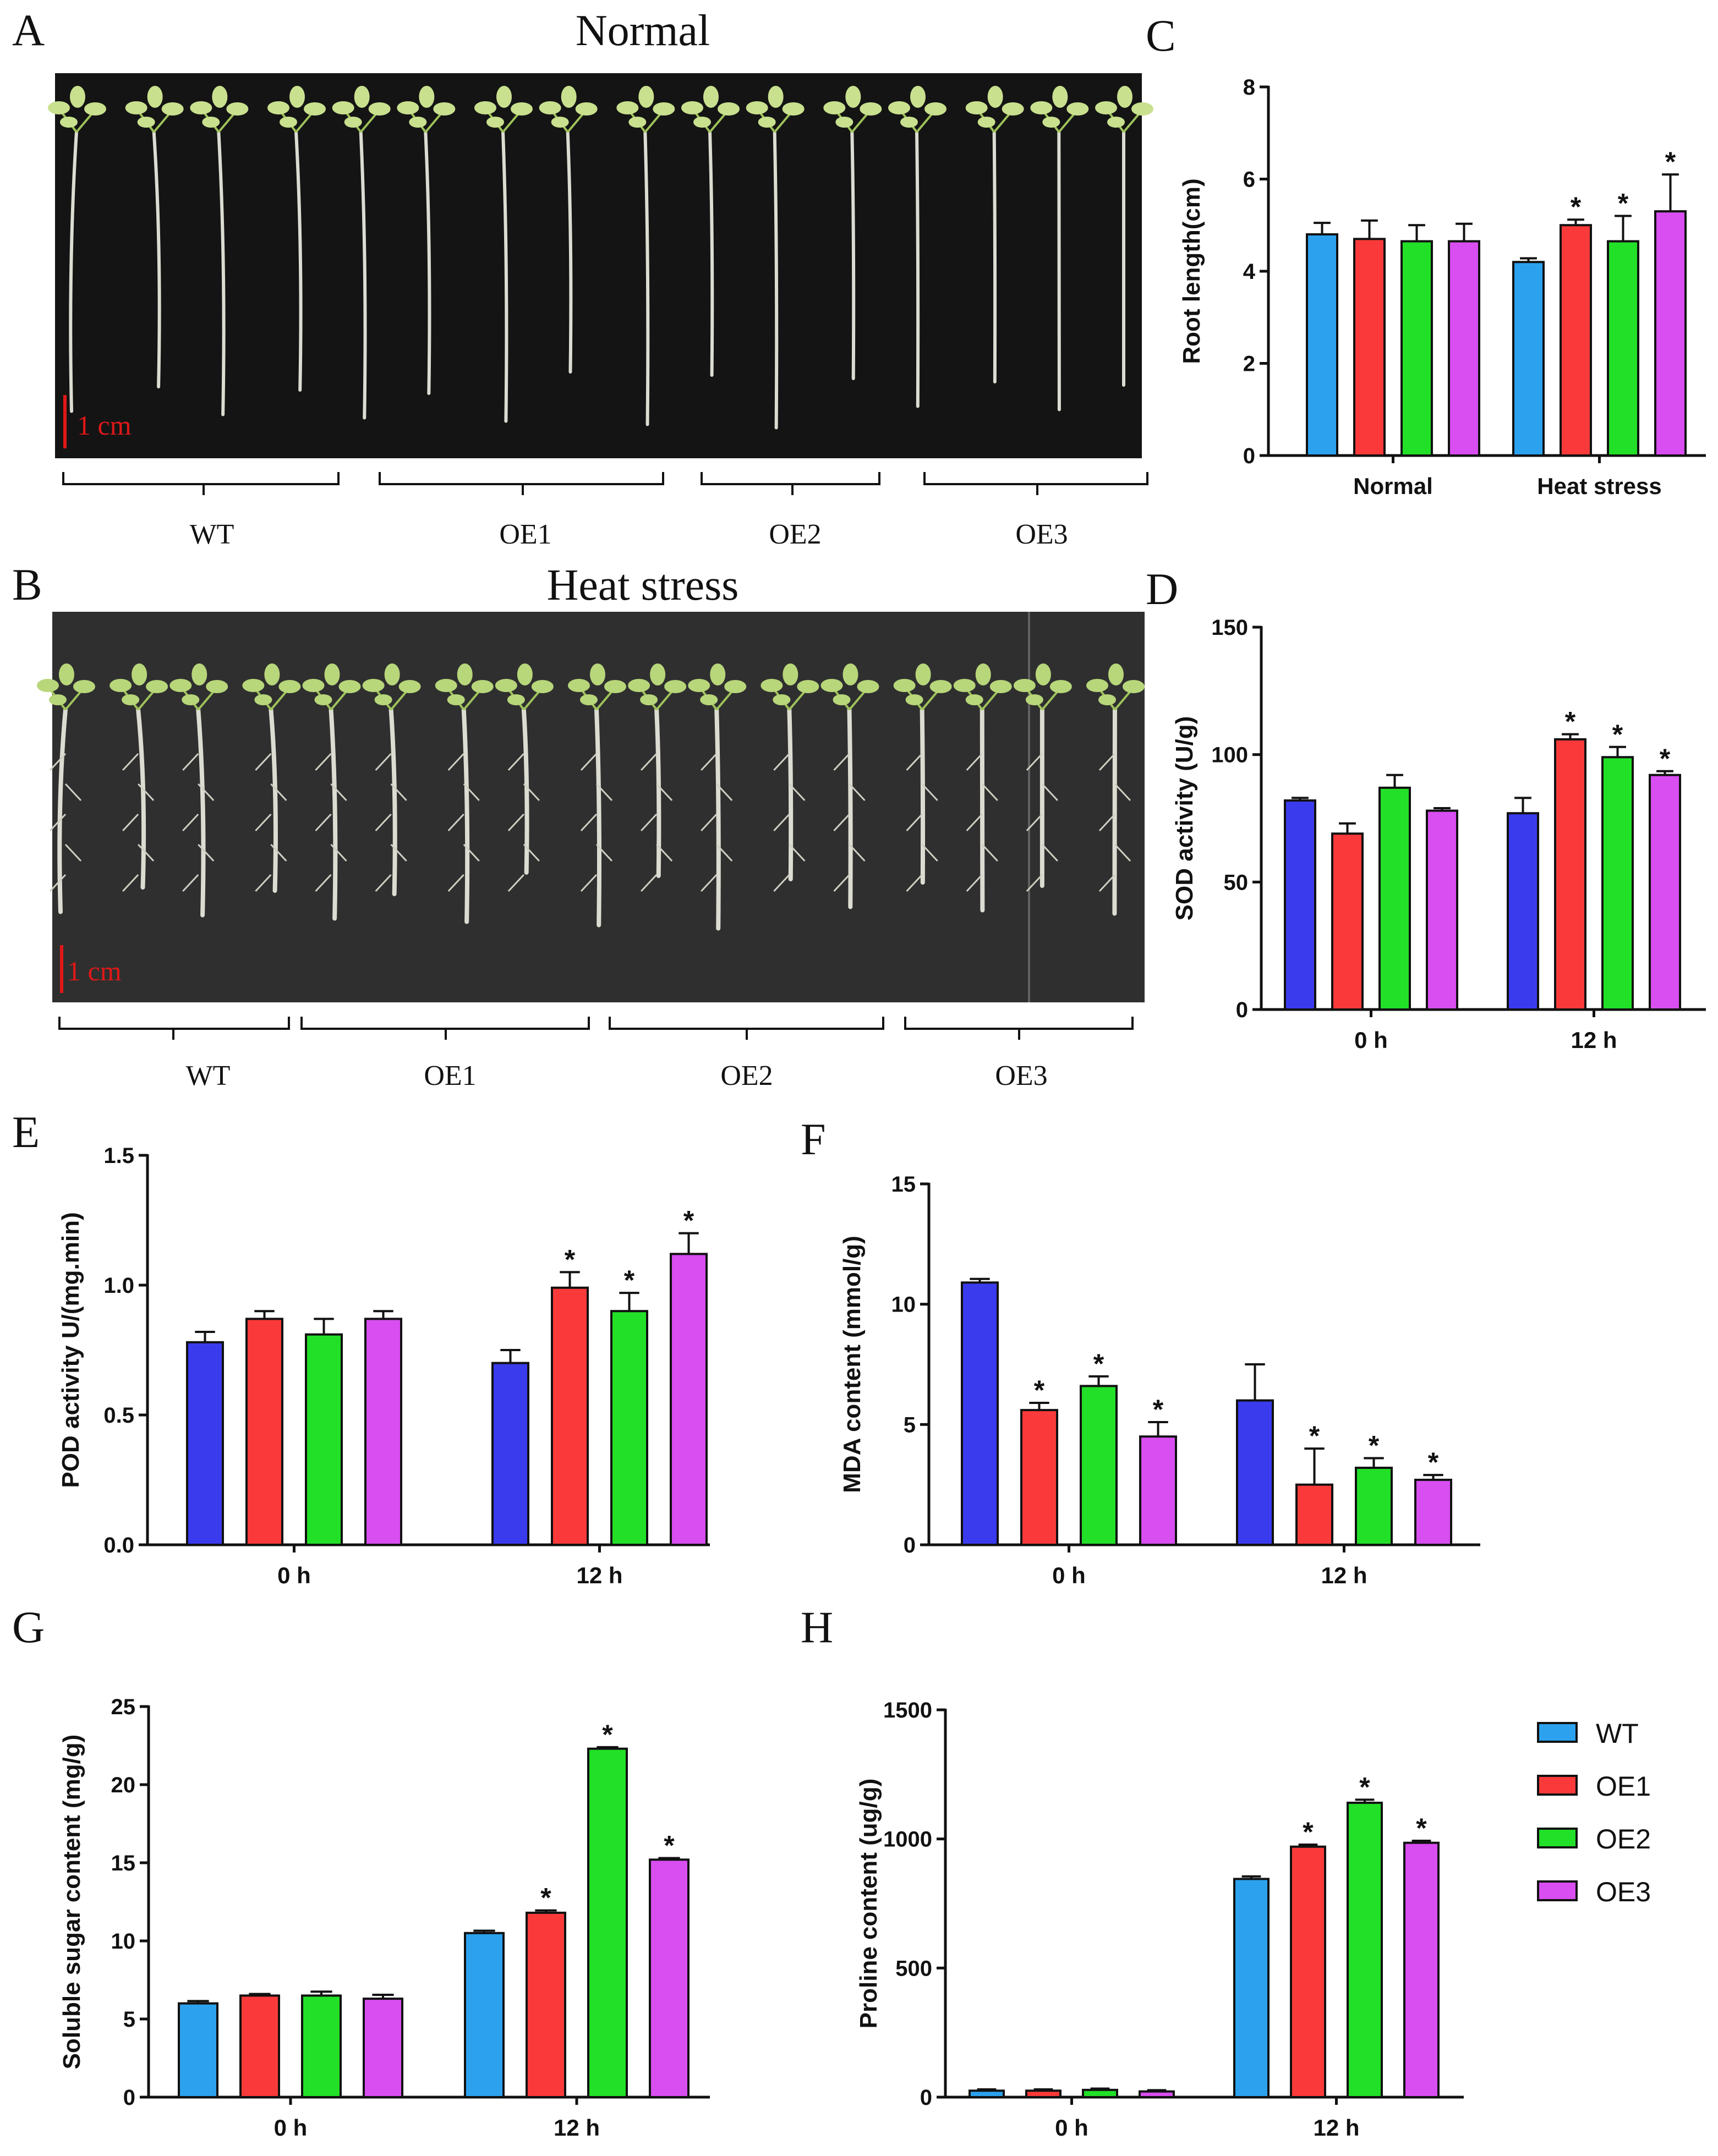 This screenshot has height=2156, width=1718. Describe the element at coordinates (1371, 1040) in the screenshot. I see `x-category-label-d-0-h: 0 h` at that location.